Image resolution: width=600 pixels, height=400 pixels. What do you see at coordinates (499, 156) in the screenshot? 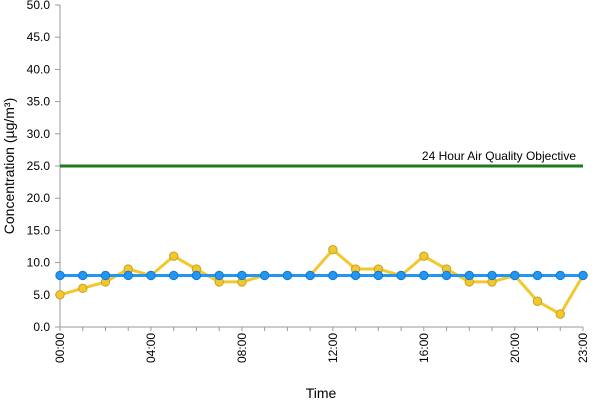
I see `objective-label: 24 Hour Air Quality Objective` at bounding box center [499, 156].